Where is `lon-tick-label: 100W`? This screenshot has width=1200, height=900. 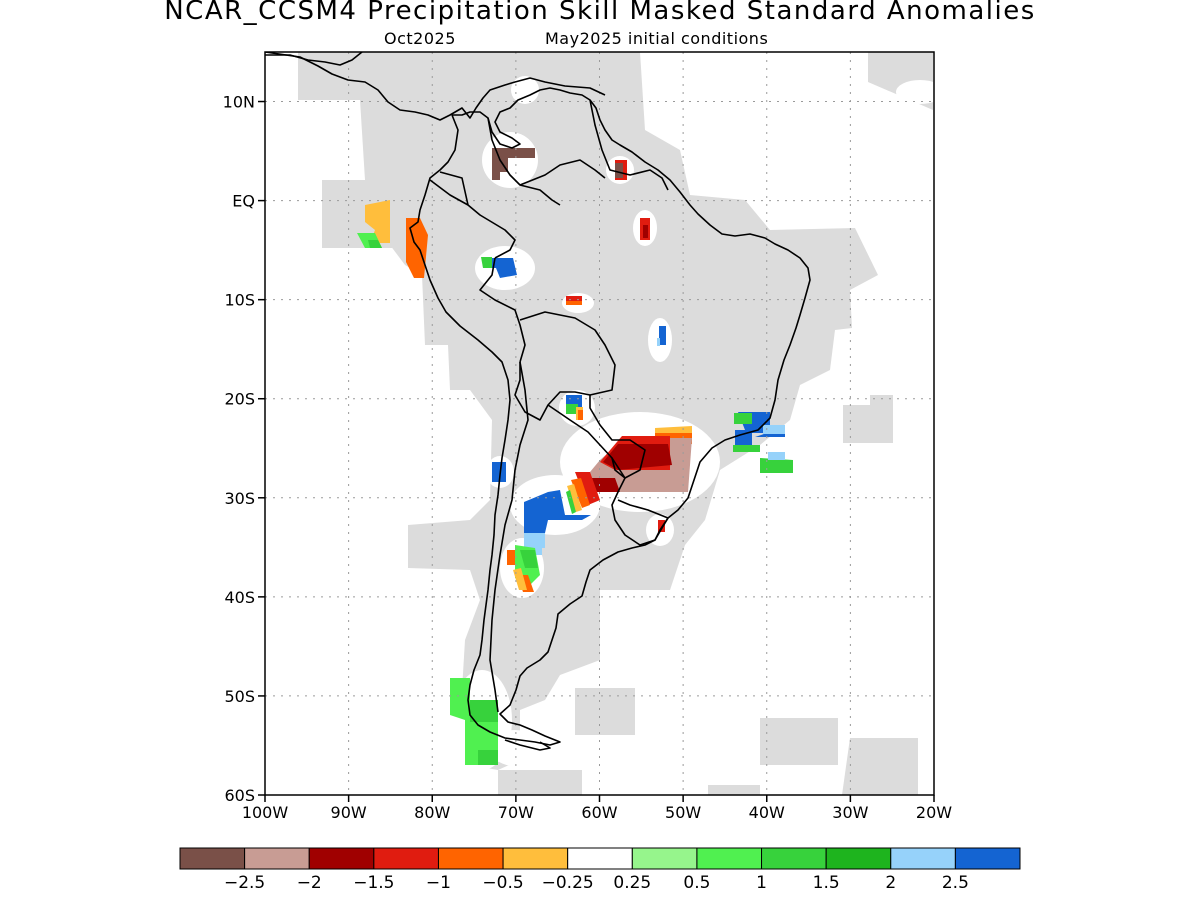 lon-tick-label: 100W is located at coordinates (265, 812).